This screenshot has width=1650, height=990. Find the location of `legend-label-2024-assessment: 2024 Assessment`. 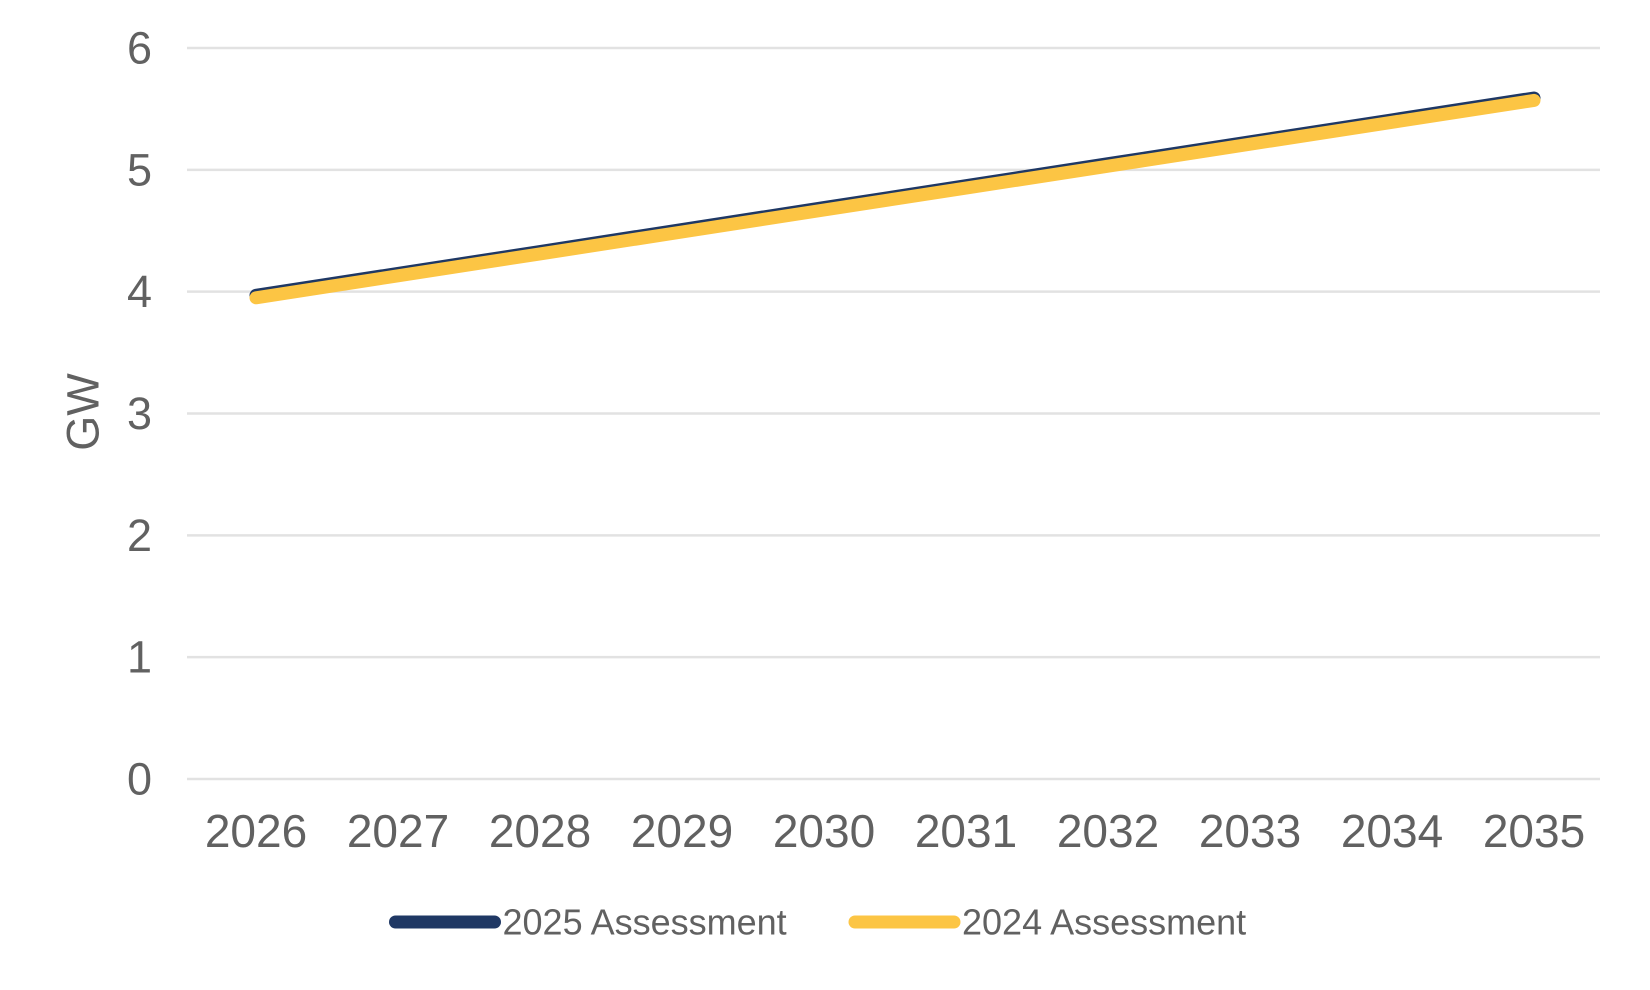

legend-label-2024-assessment: 2024 Assessment is located at coordinates (1104, 922).